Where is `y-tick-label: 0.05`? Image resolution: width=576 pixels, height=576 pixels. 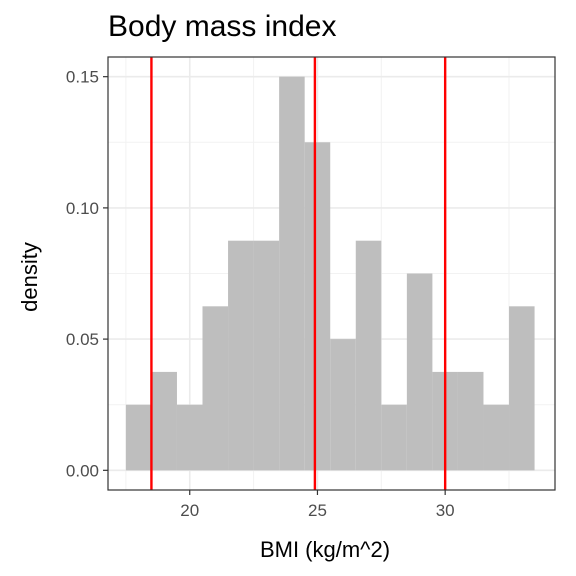
y-tick-label: 0.05 is located at coordinates (82, 339).